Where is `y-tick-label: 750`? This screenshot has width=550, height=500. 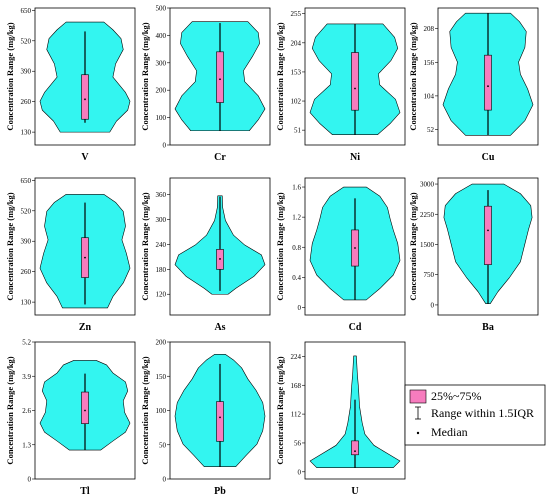 y-tick-label: 750 is located at coordinates (429, 275).